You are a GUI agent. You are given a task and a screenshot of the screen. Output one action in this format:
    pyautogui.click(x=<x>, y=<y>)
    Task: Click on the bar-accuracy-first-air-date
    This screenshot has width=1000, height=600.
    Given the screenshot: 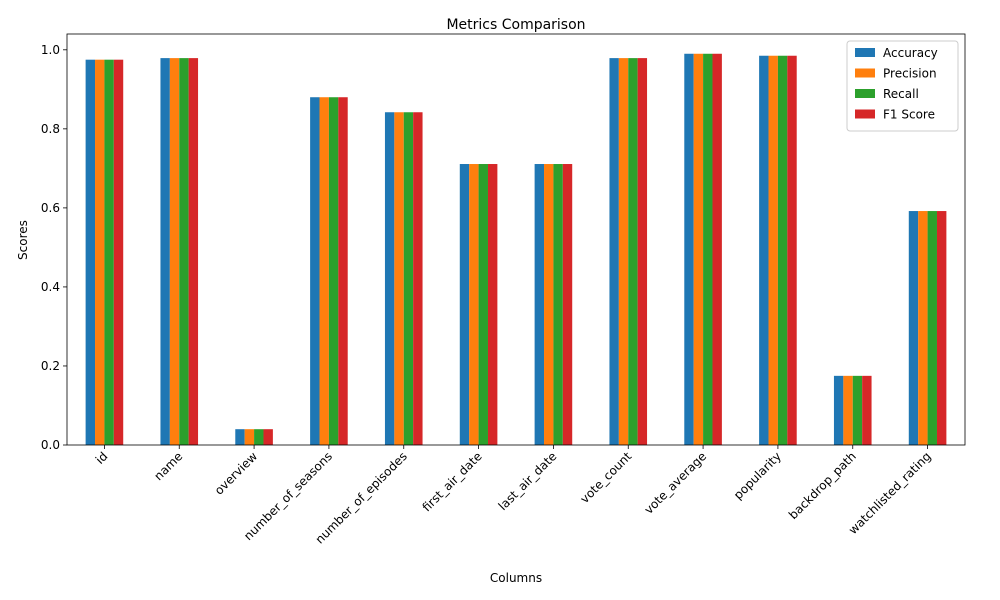 What is the action you would take?
    pyautogui.click(x=464, y=305)
    